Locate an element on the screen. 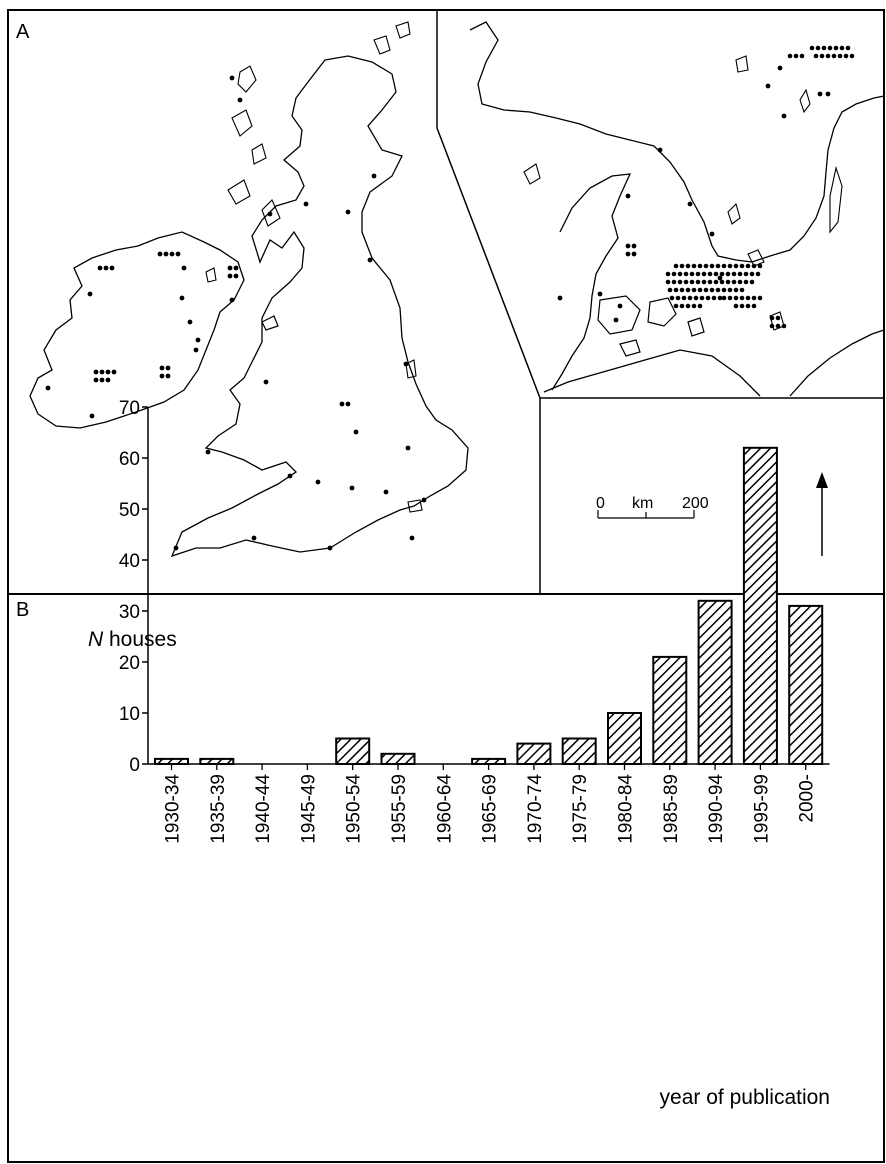 The height and width of the screenshot is (1164, 886). x-axis-label: year of publication is located at coordinates (745, 1097).